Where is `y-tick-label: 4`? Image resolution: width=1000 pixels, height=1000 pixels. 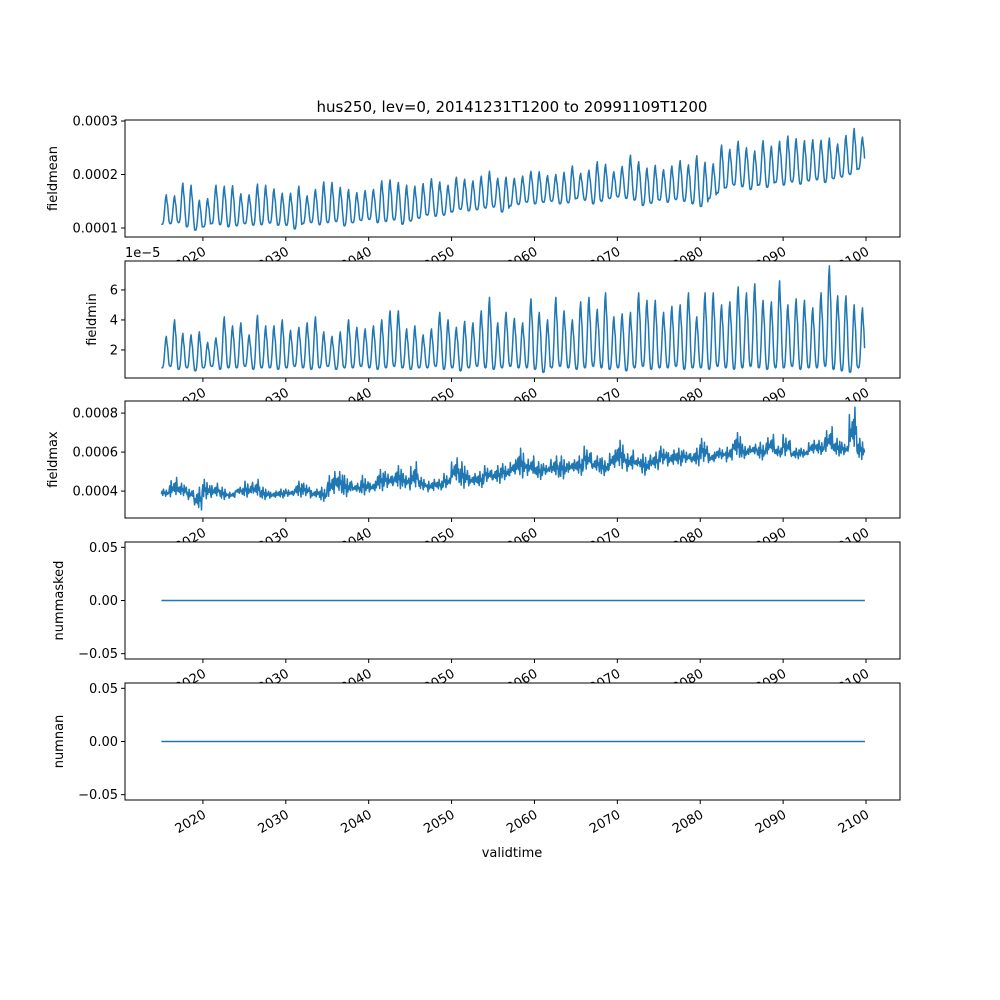 y-tick-label: 4 is located at coordinates (114, 320).